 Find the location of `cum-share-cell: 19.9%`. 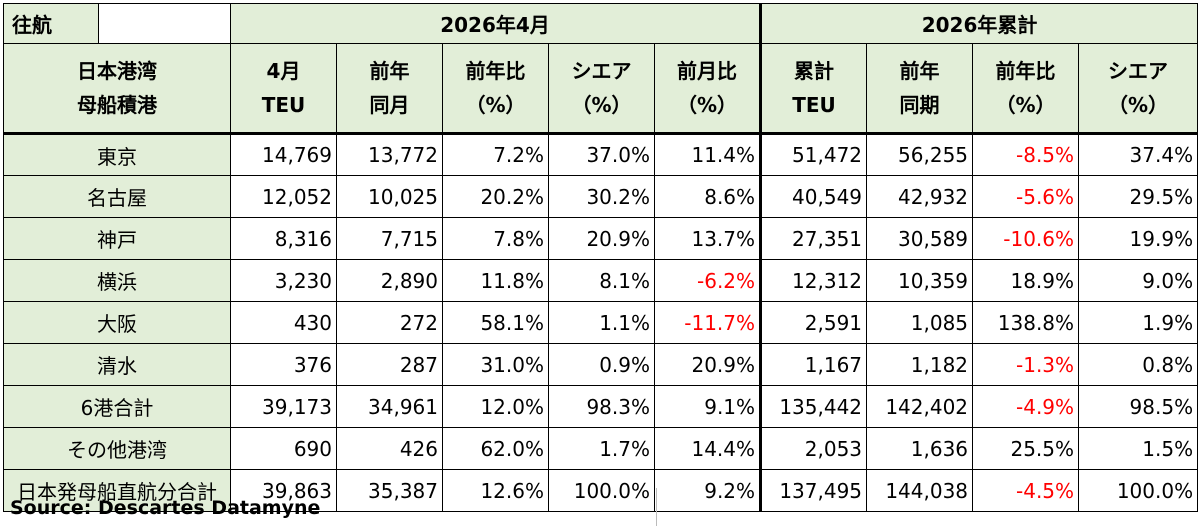

cum-share-cell: 19.9% is located at coordinates (1138, 238).